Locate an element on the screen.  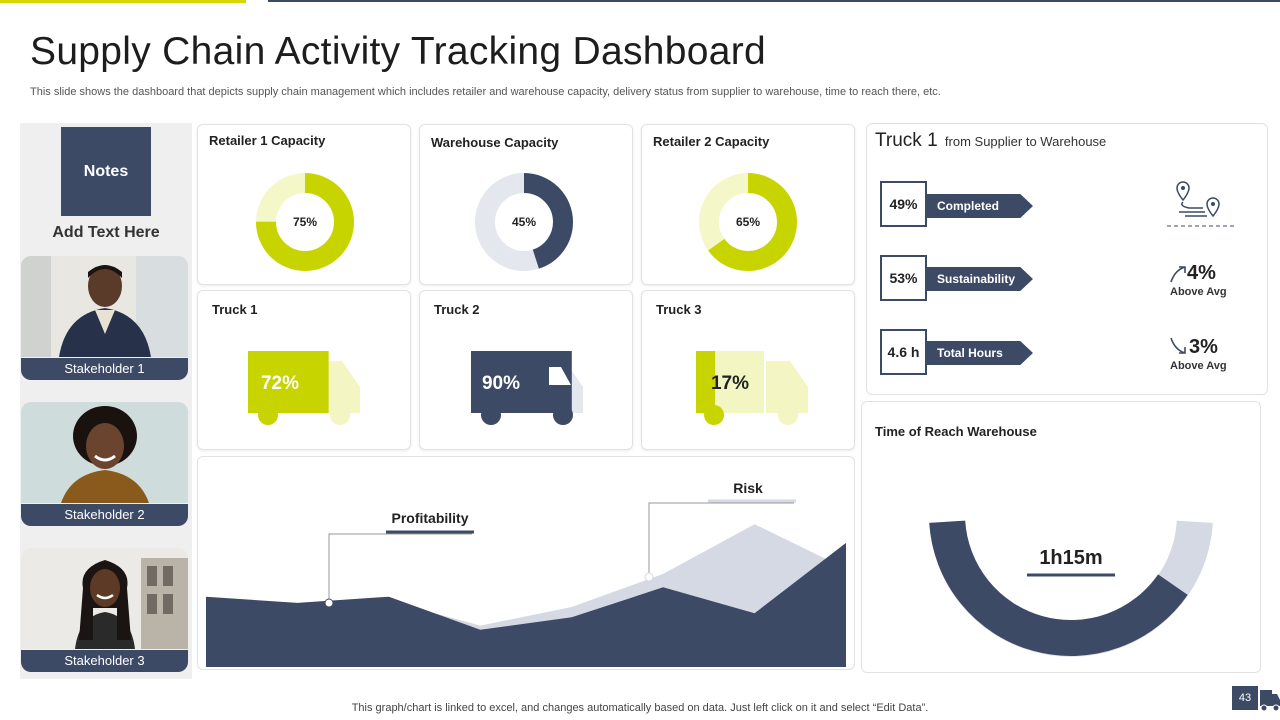
retailer-1-capacity-card: Retailer 1 Capacity 75% is located at coordinates (304, 204).